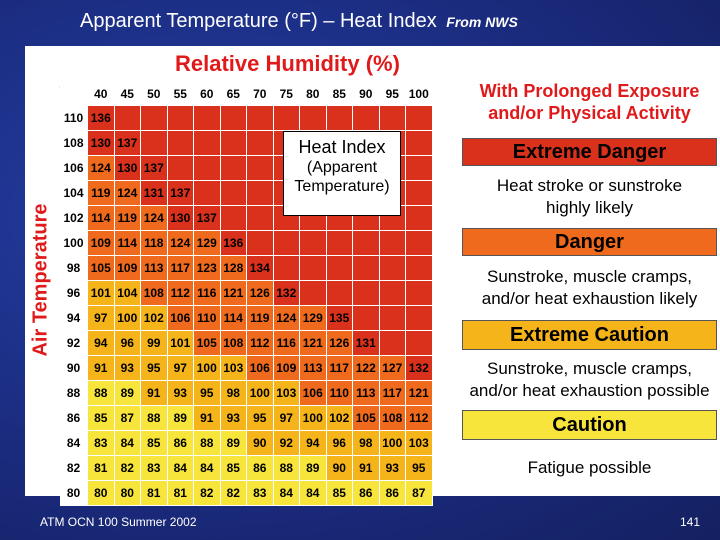 The image size is (720, 540). I want to click on table-cell: 128, so click(233, 268).